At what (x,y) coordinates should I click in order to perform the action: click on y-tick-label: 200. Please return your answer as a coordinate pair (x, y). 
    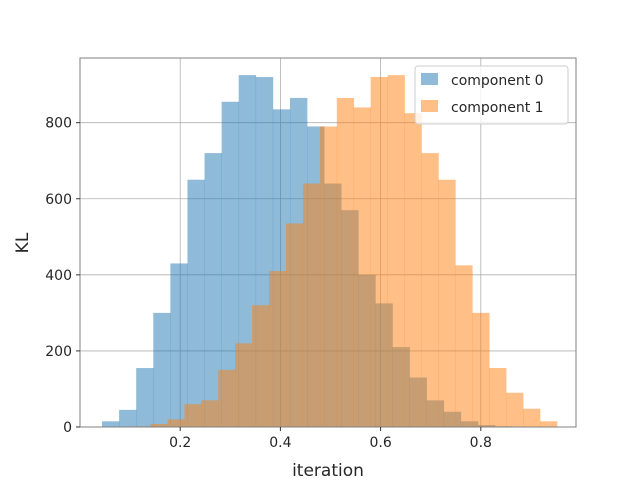
    Looking at the image, I should click on (58, 352).